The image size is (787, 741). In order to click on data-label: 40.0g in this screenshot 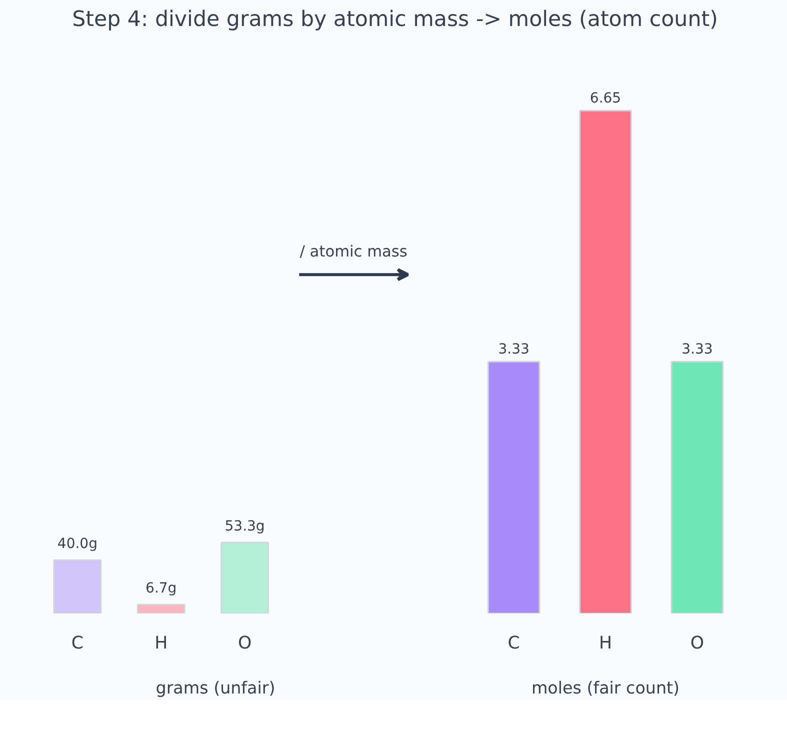, I will do `click(77, 544)`.